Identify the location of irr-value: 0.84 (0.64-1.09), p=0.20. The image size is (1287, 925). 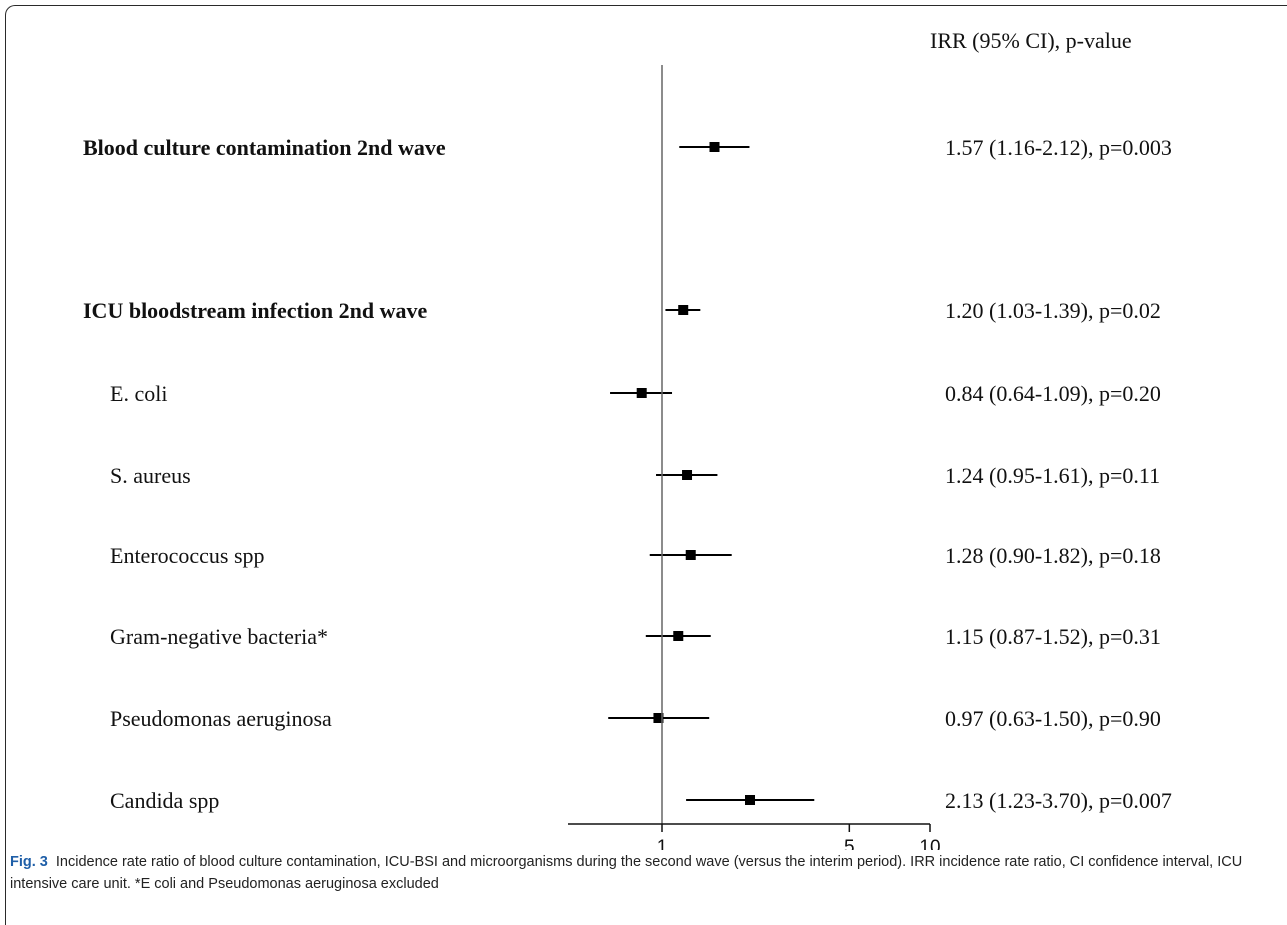
(1053, 393).